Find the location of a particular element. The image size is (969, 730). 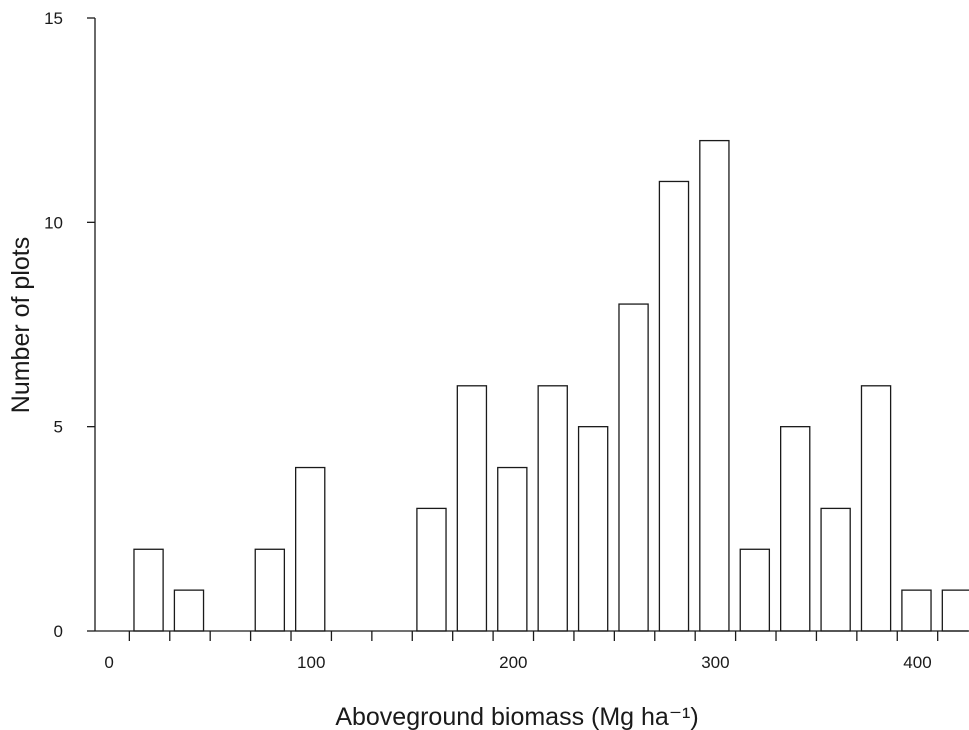

x-tick-label-0: 0 is located at coordinates (108, 662).